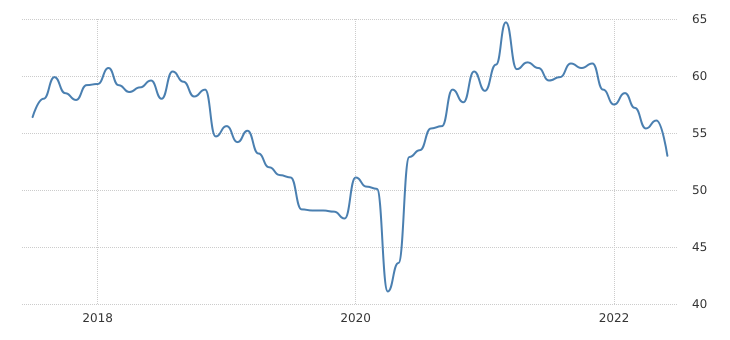  What do you see at coordinates (700, 247) in the screenshot?
I see `y-tick-label: 45` at bounding box center [700, 247].